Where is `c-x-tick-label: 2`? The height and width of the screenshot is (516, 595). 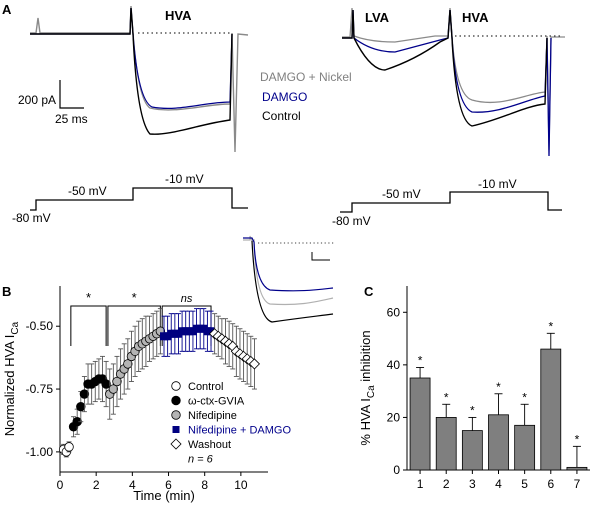 c-x-tick-label: 2 is located at coordinates (446, 484).